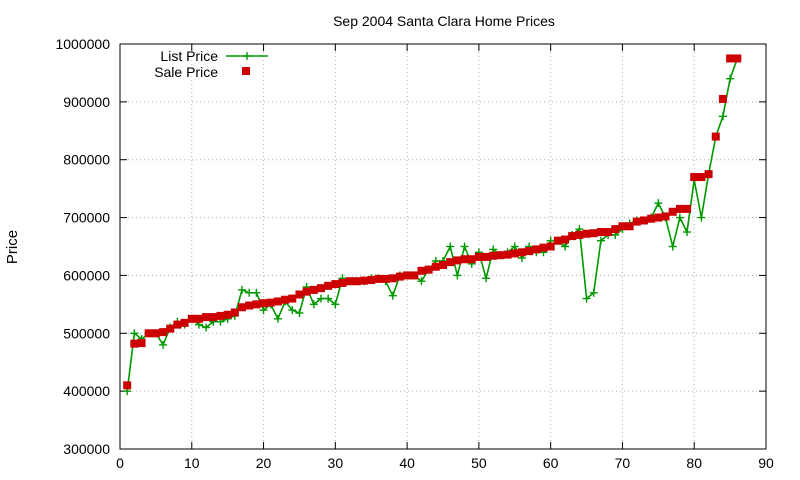  What do you see at coordinates (86, 333) in the screenshot?
I see `y-tick-label: 500000` at bounding box center [86, 333].